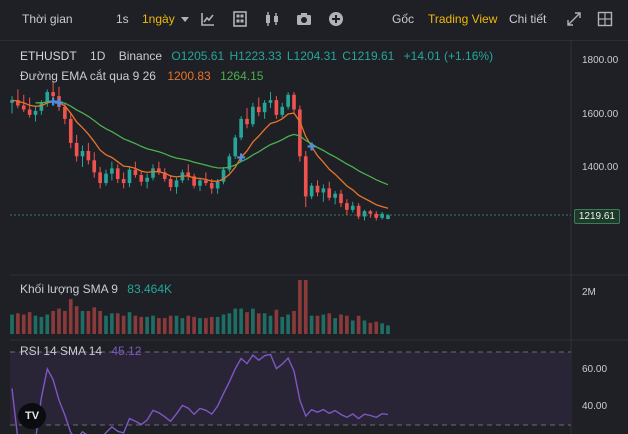 Image resolution: width=628 pixels, height=434 pixels. What do you see at coordinates (463, 19) in the screenshot?
I see `tab-tradingview: Trading View` at bounding box center [463, 19].